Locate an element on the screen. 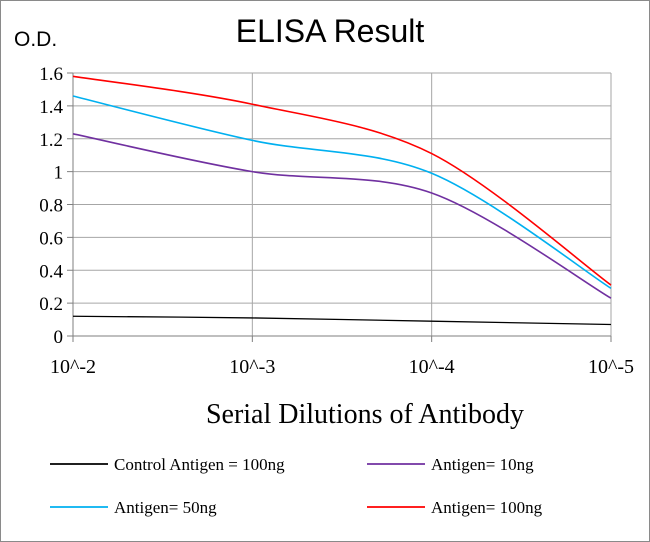  y-axis-label: O.D. is located at coordinates (35, 39).